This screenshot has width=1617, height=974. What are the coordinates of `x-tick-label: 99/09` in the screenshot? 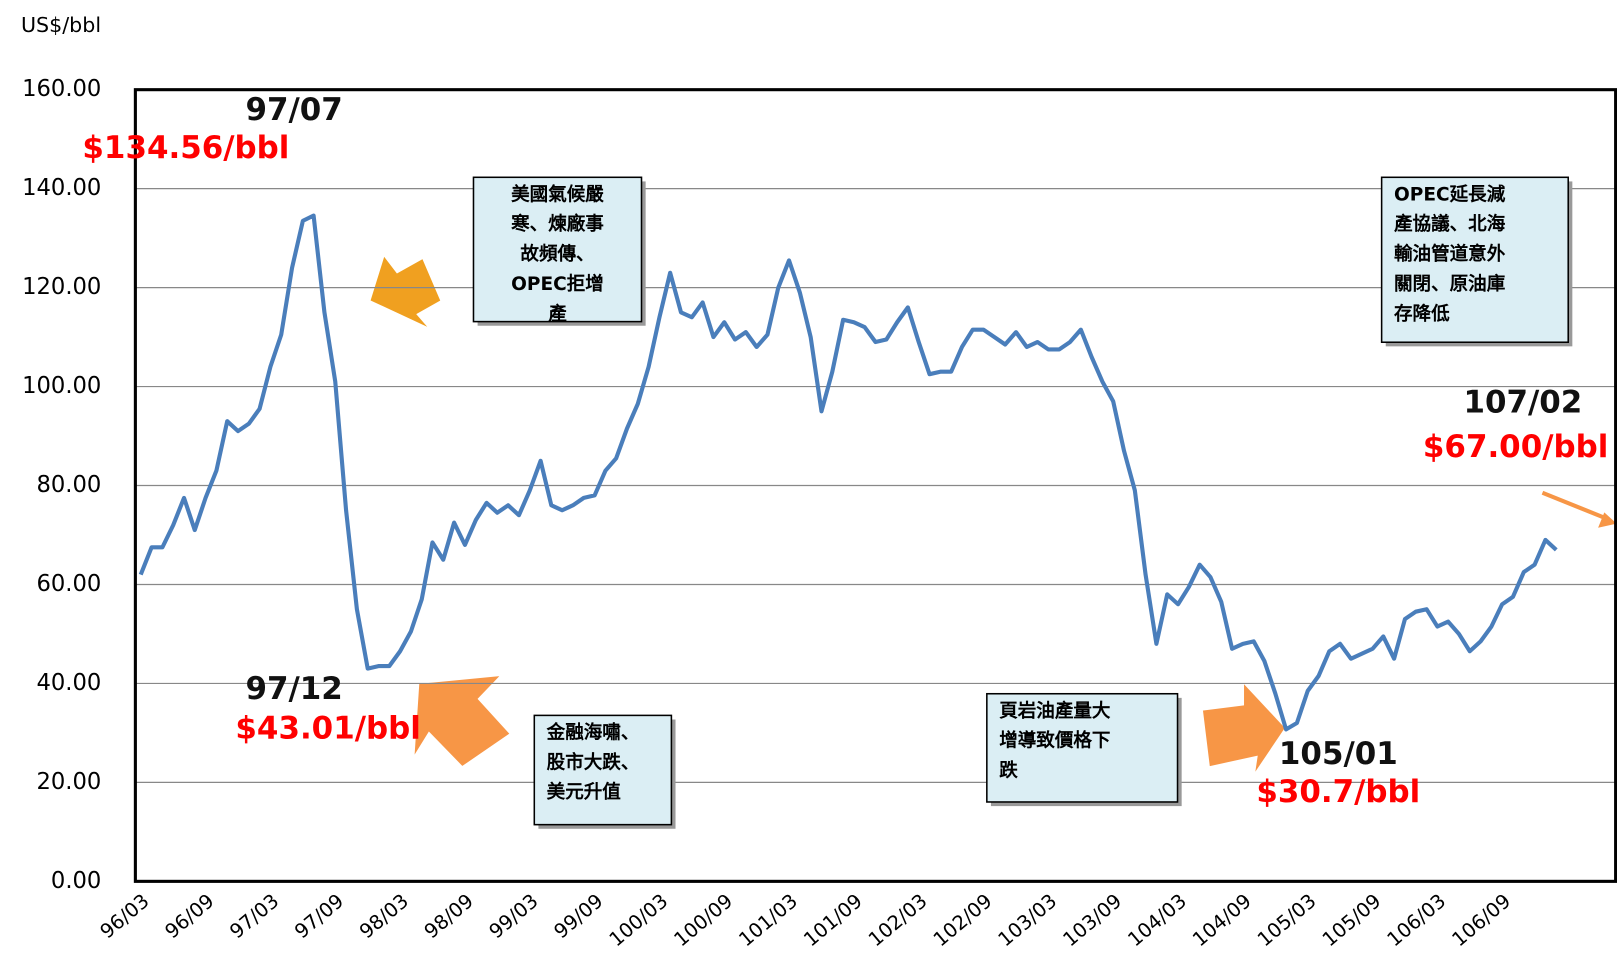 It's located at (579, 916).